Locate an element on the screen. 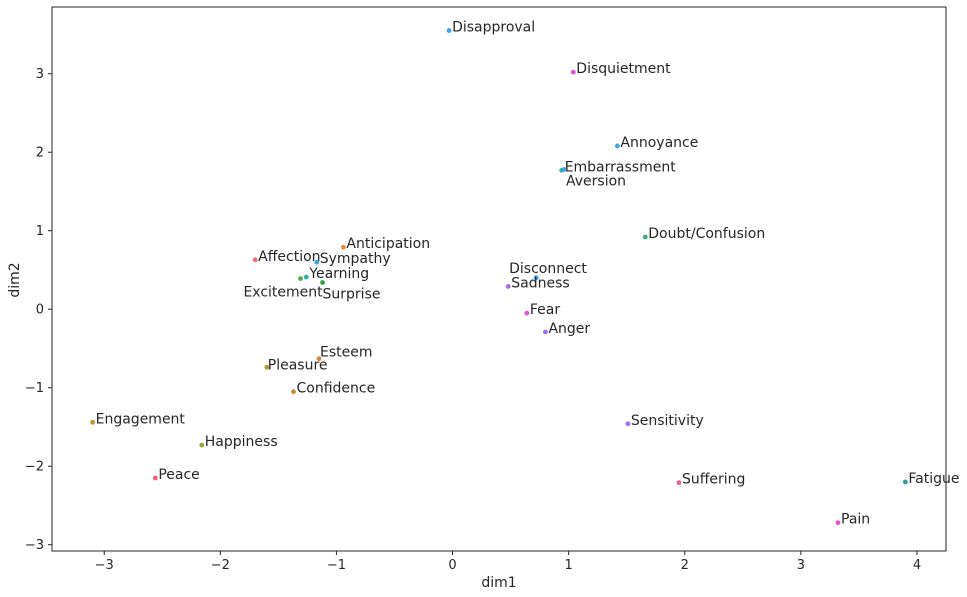 This screenshot has height=597, width=967. y-tick-label: −1 is located at coordinates (34, 388).